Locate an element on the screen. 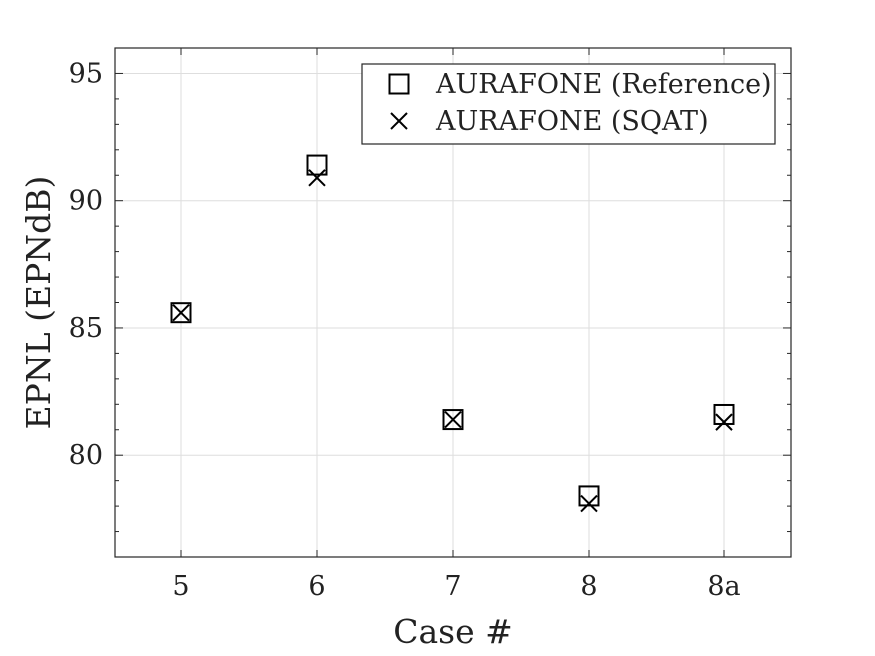  x-axis-label: Case # is located at coordinates (453, 631).